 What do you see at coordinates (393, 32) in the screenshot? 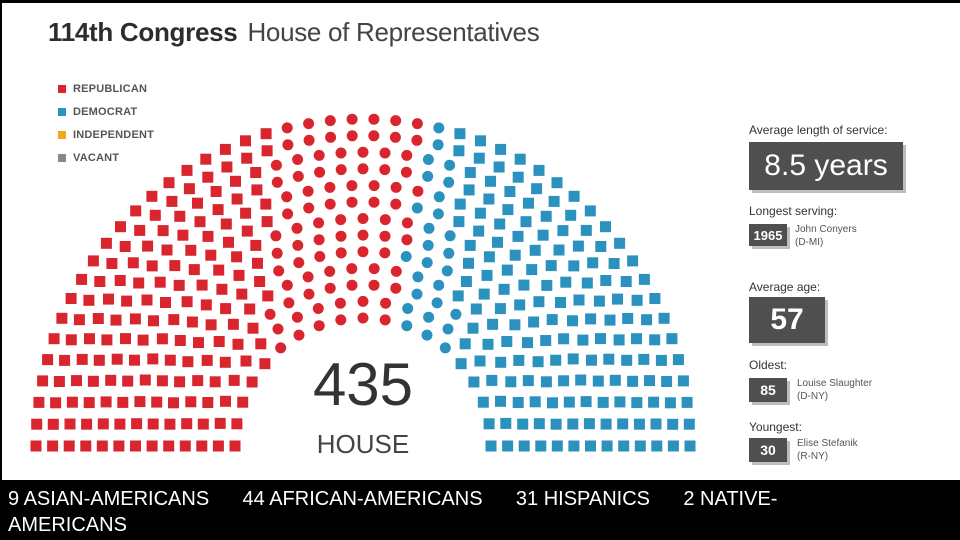
I see `title-light: House of Representatives` at bounding box center [393, 32].